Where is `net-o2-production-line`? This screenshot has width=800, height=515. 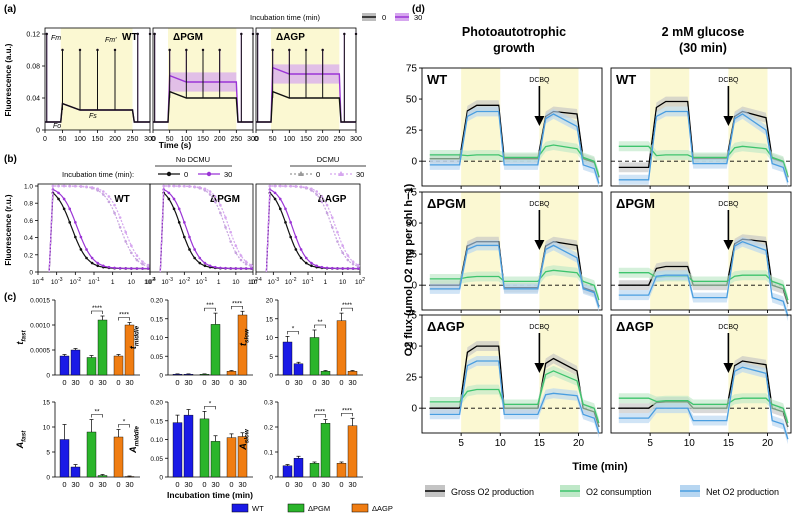
net-o2-production-line is located at coordinates (703, 403).